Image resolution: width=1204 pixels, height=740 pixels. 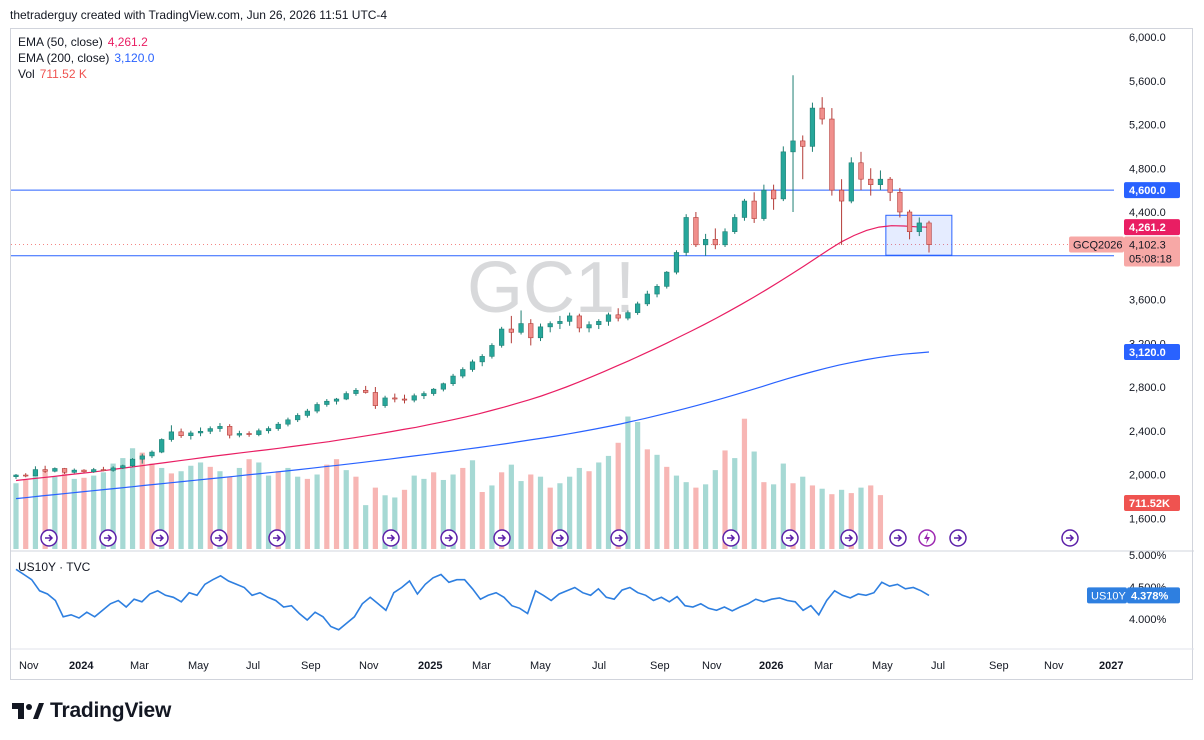 I want to click on tradingview-logo: TradingView, so click(x=91, y=711).